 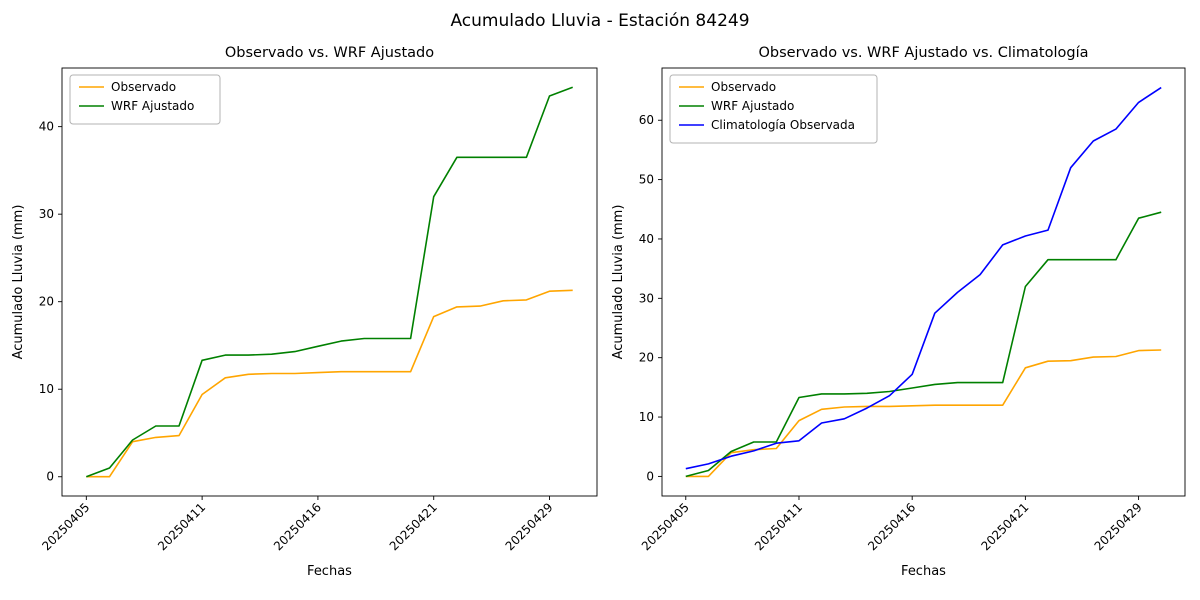 What do you see at coordinates (600, 21) in the screenshot?
I see `figure-title: Acumulado Lluvia - Estación 84249` at bounding box center [600, 21].